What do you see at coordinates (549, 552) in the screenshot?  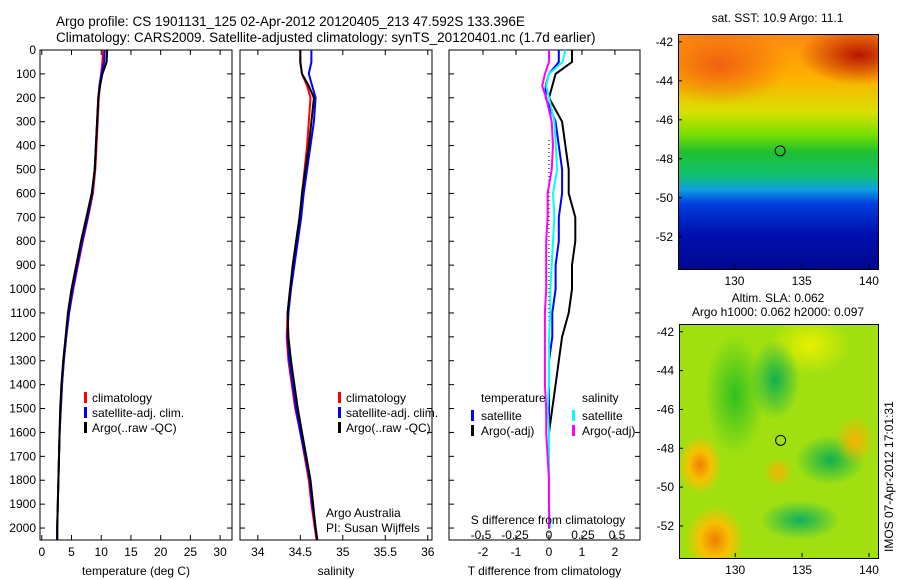 I see `x-tick-label: 0` at bounding box center [549, 552].